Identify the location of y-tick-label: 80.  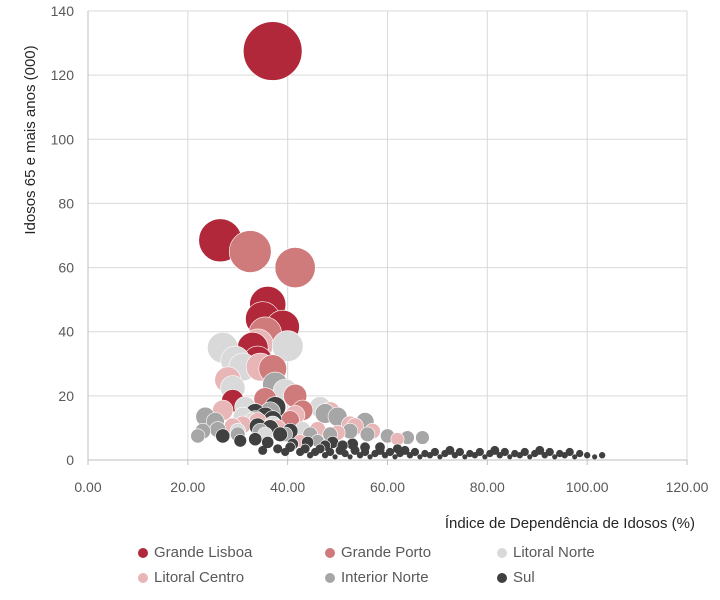
(66, 203).